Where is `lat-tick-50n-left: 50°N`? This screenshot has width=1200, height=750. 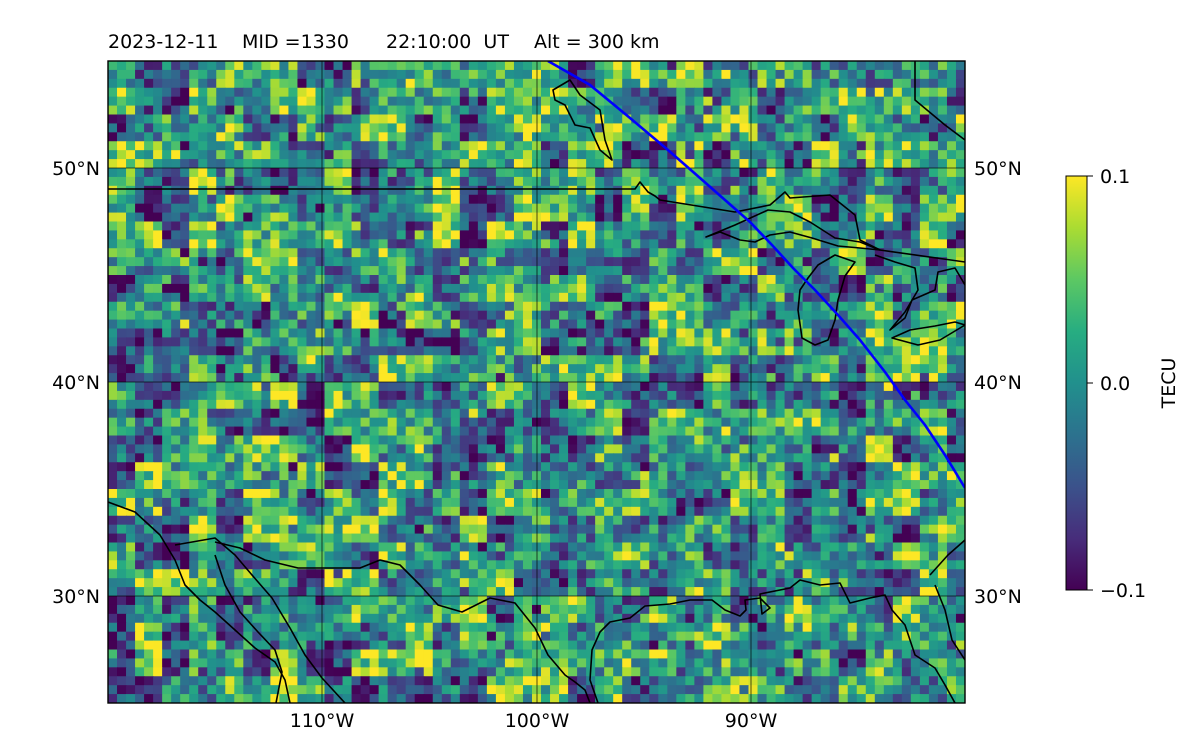
lat-tick-50n-left: 50°N is located at coordinates (76, 169).